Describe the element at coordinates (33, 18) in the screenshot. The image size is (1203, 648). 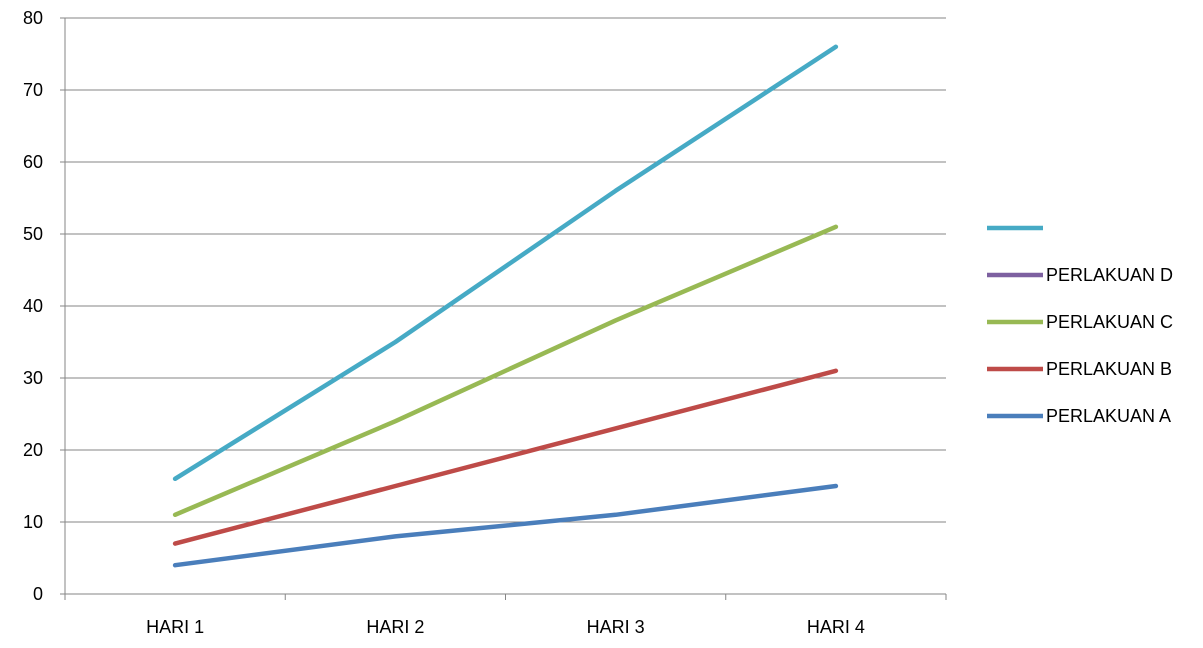
I see `y-tick-label: 80` at that location.